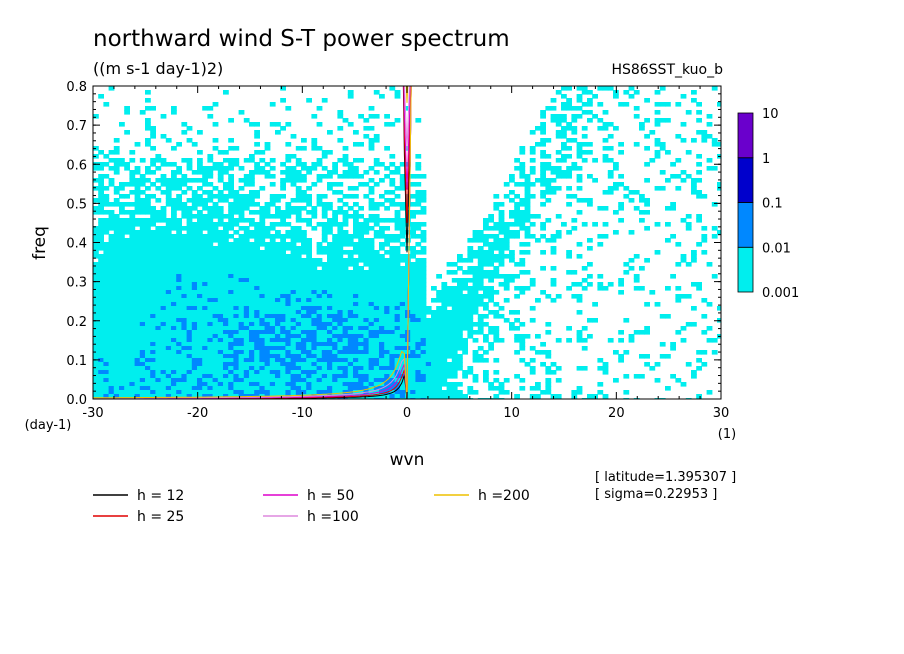 This screenshot has width=904, height=654. Describe the element at coordinates (76, 322) in the screenshot. I see `y-tick-label: 0.2` at that location.